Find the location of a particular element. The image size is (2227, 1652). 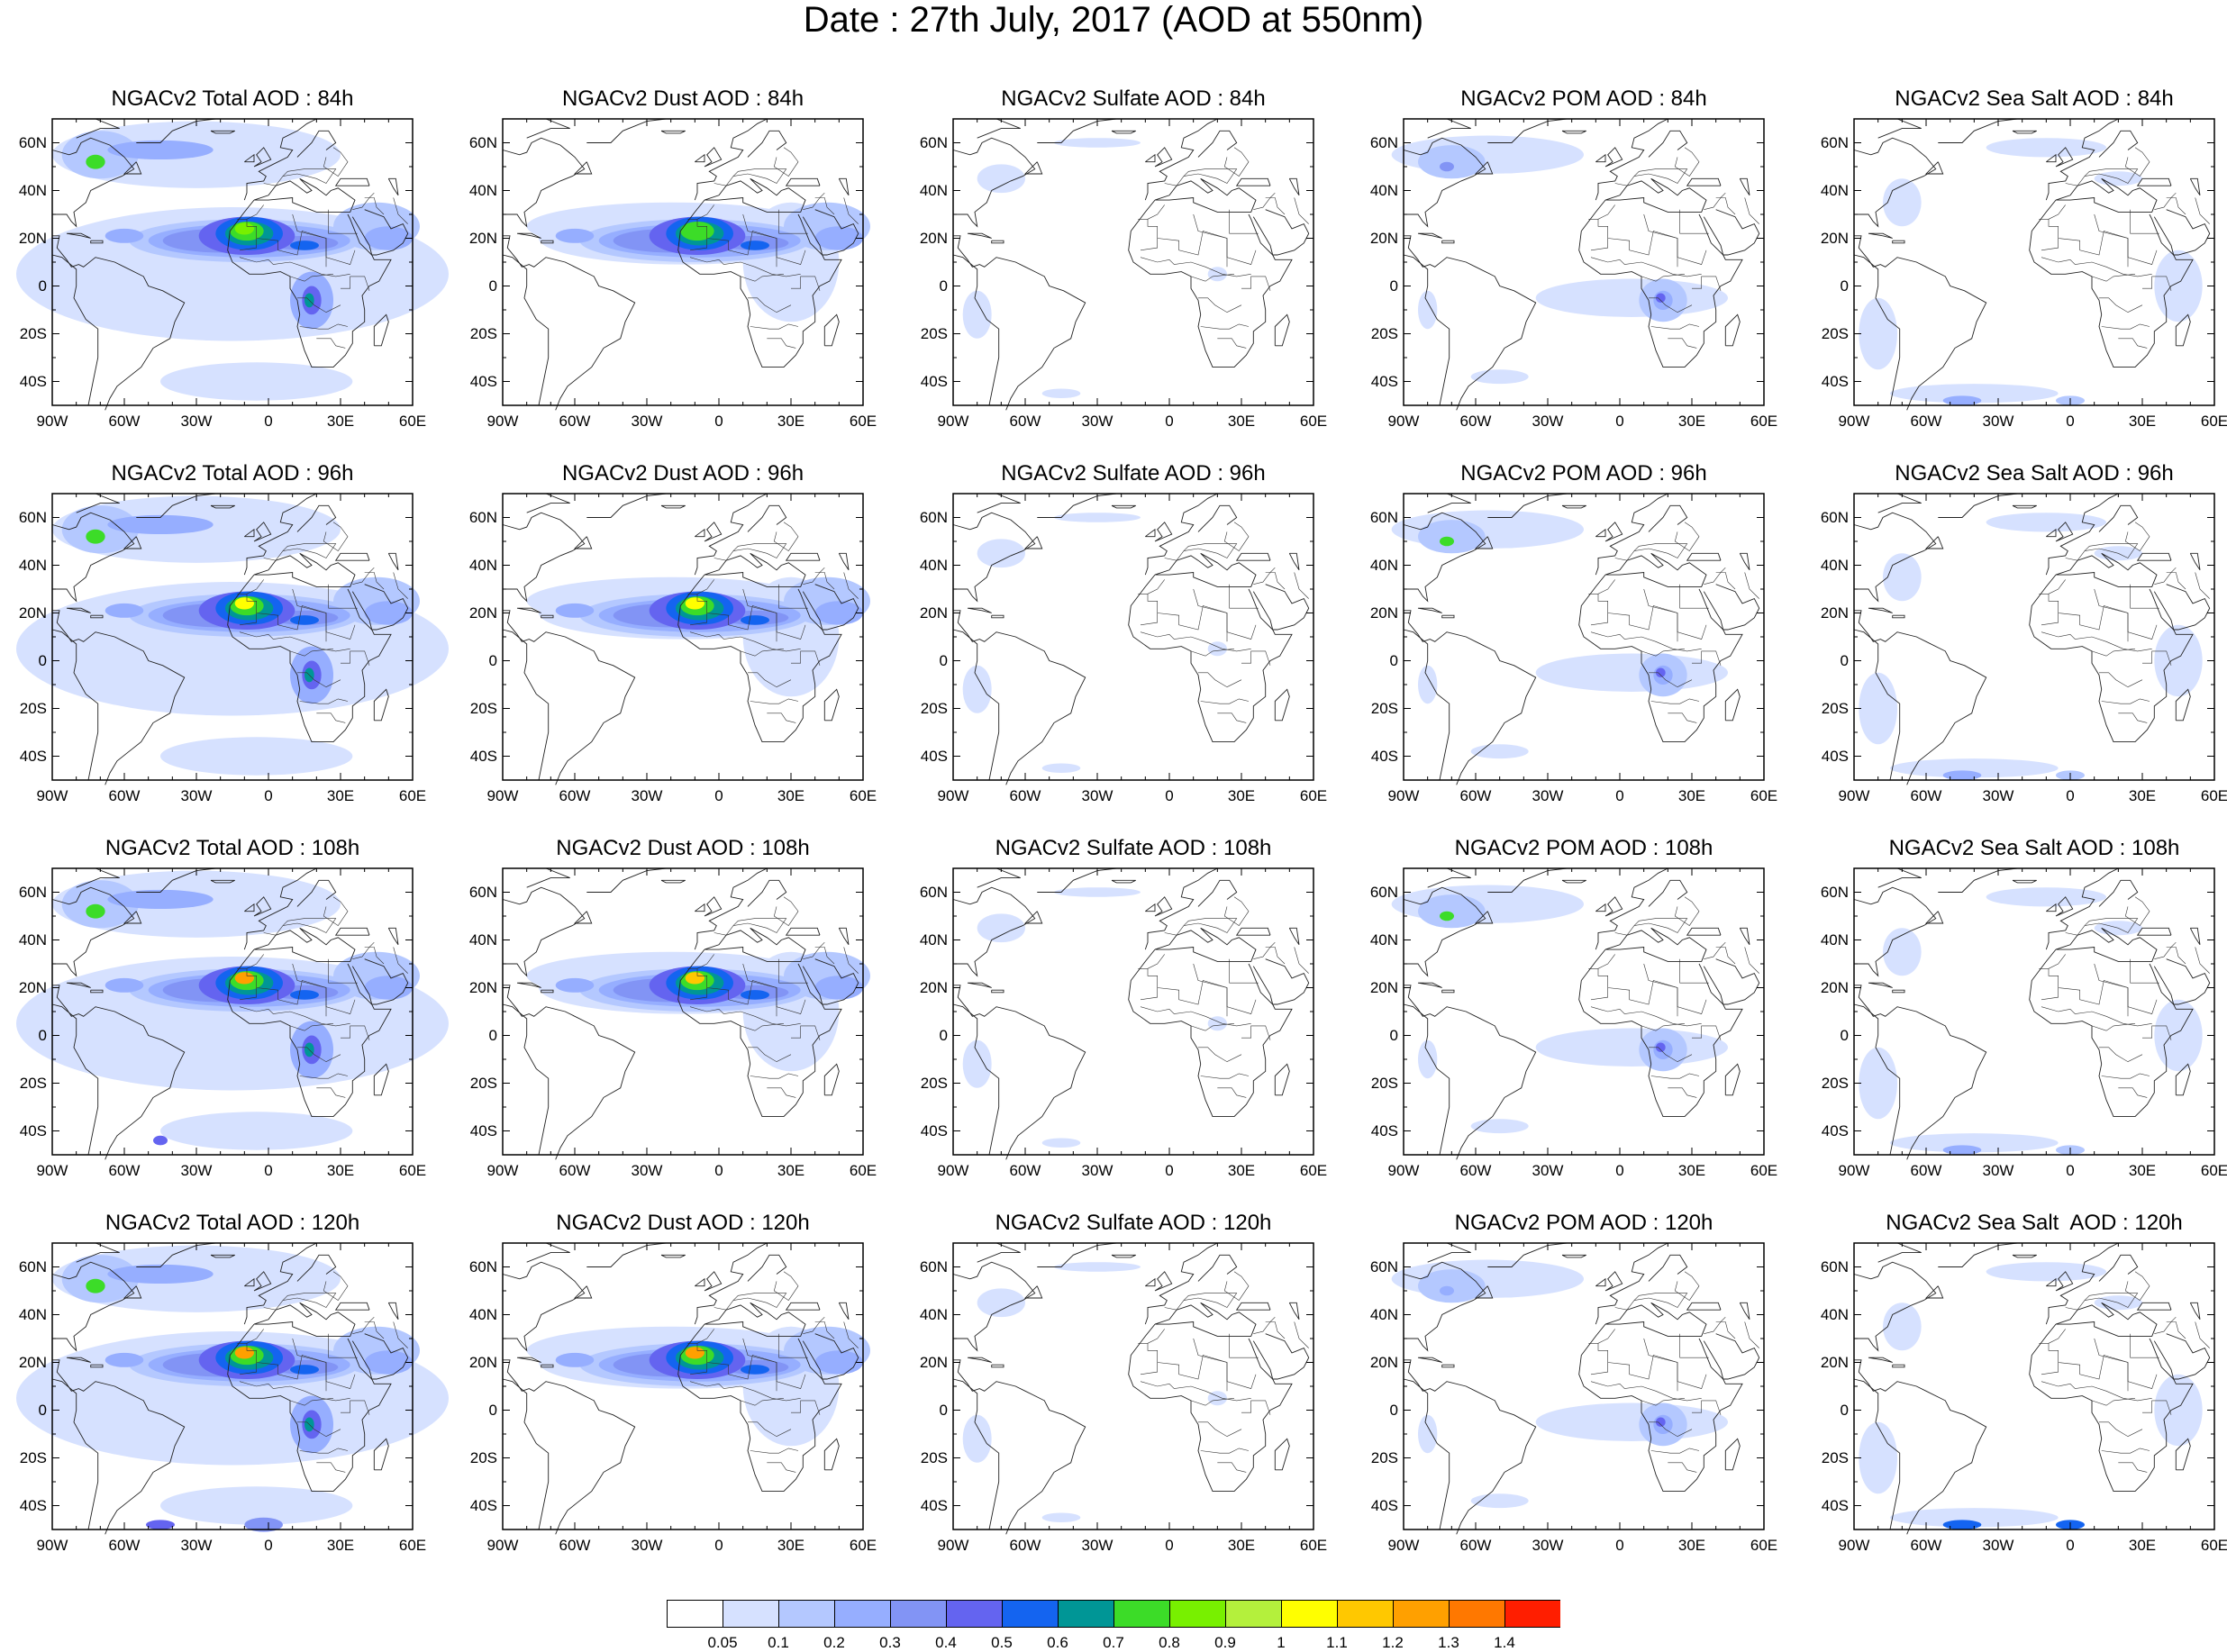

lat-tick-label: 40S is located at coordinates (483, 756).